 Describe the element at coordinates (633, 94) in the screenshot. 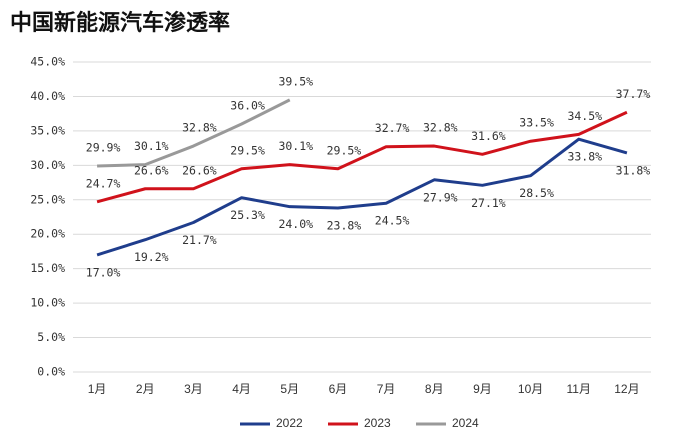

I see `data-label: 37.7%` at that location.